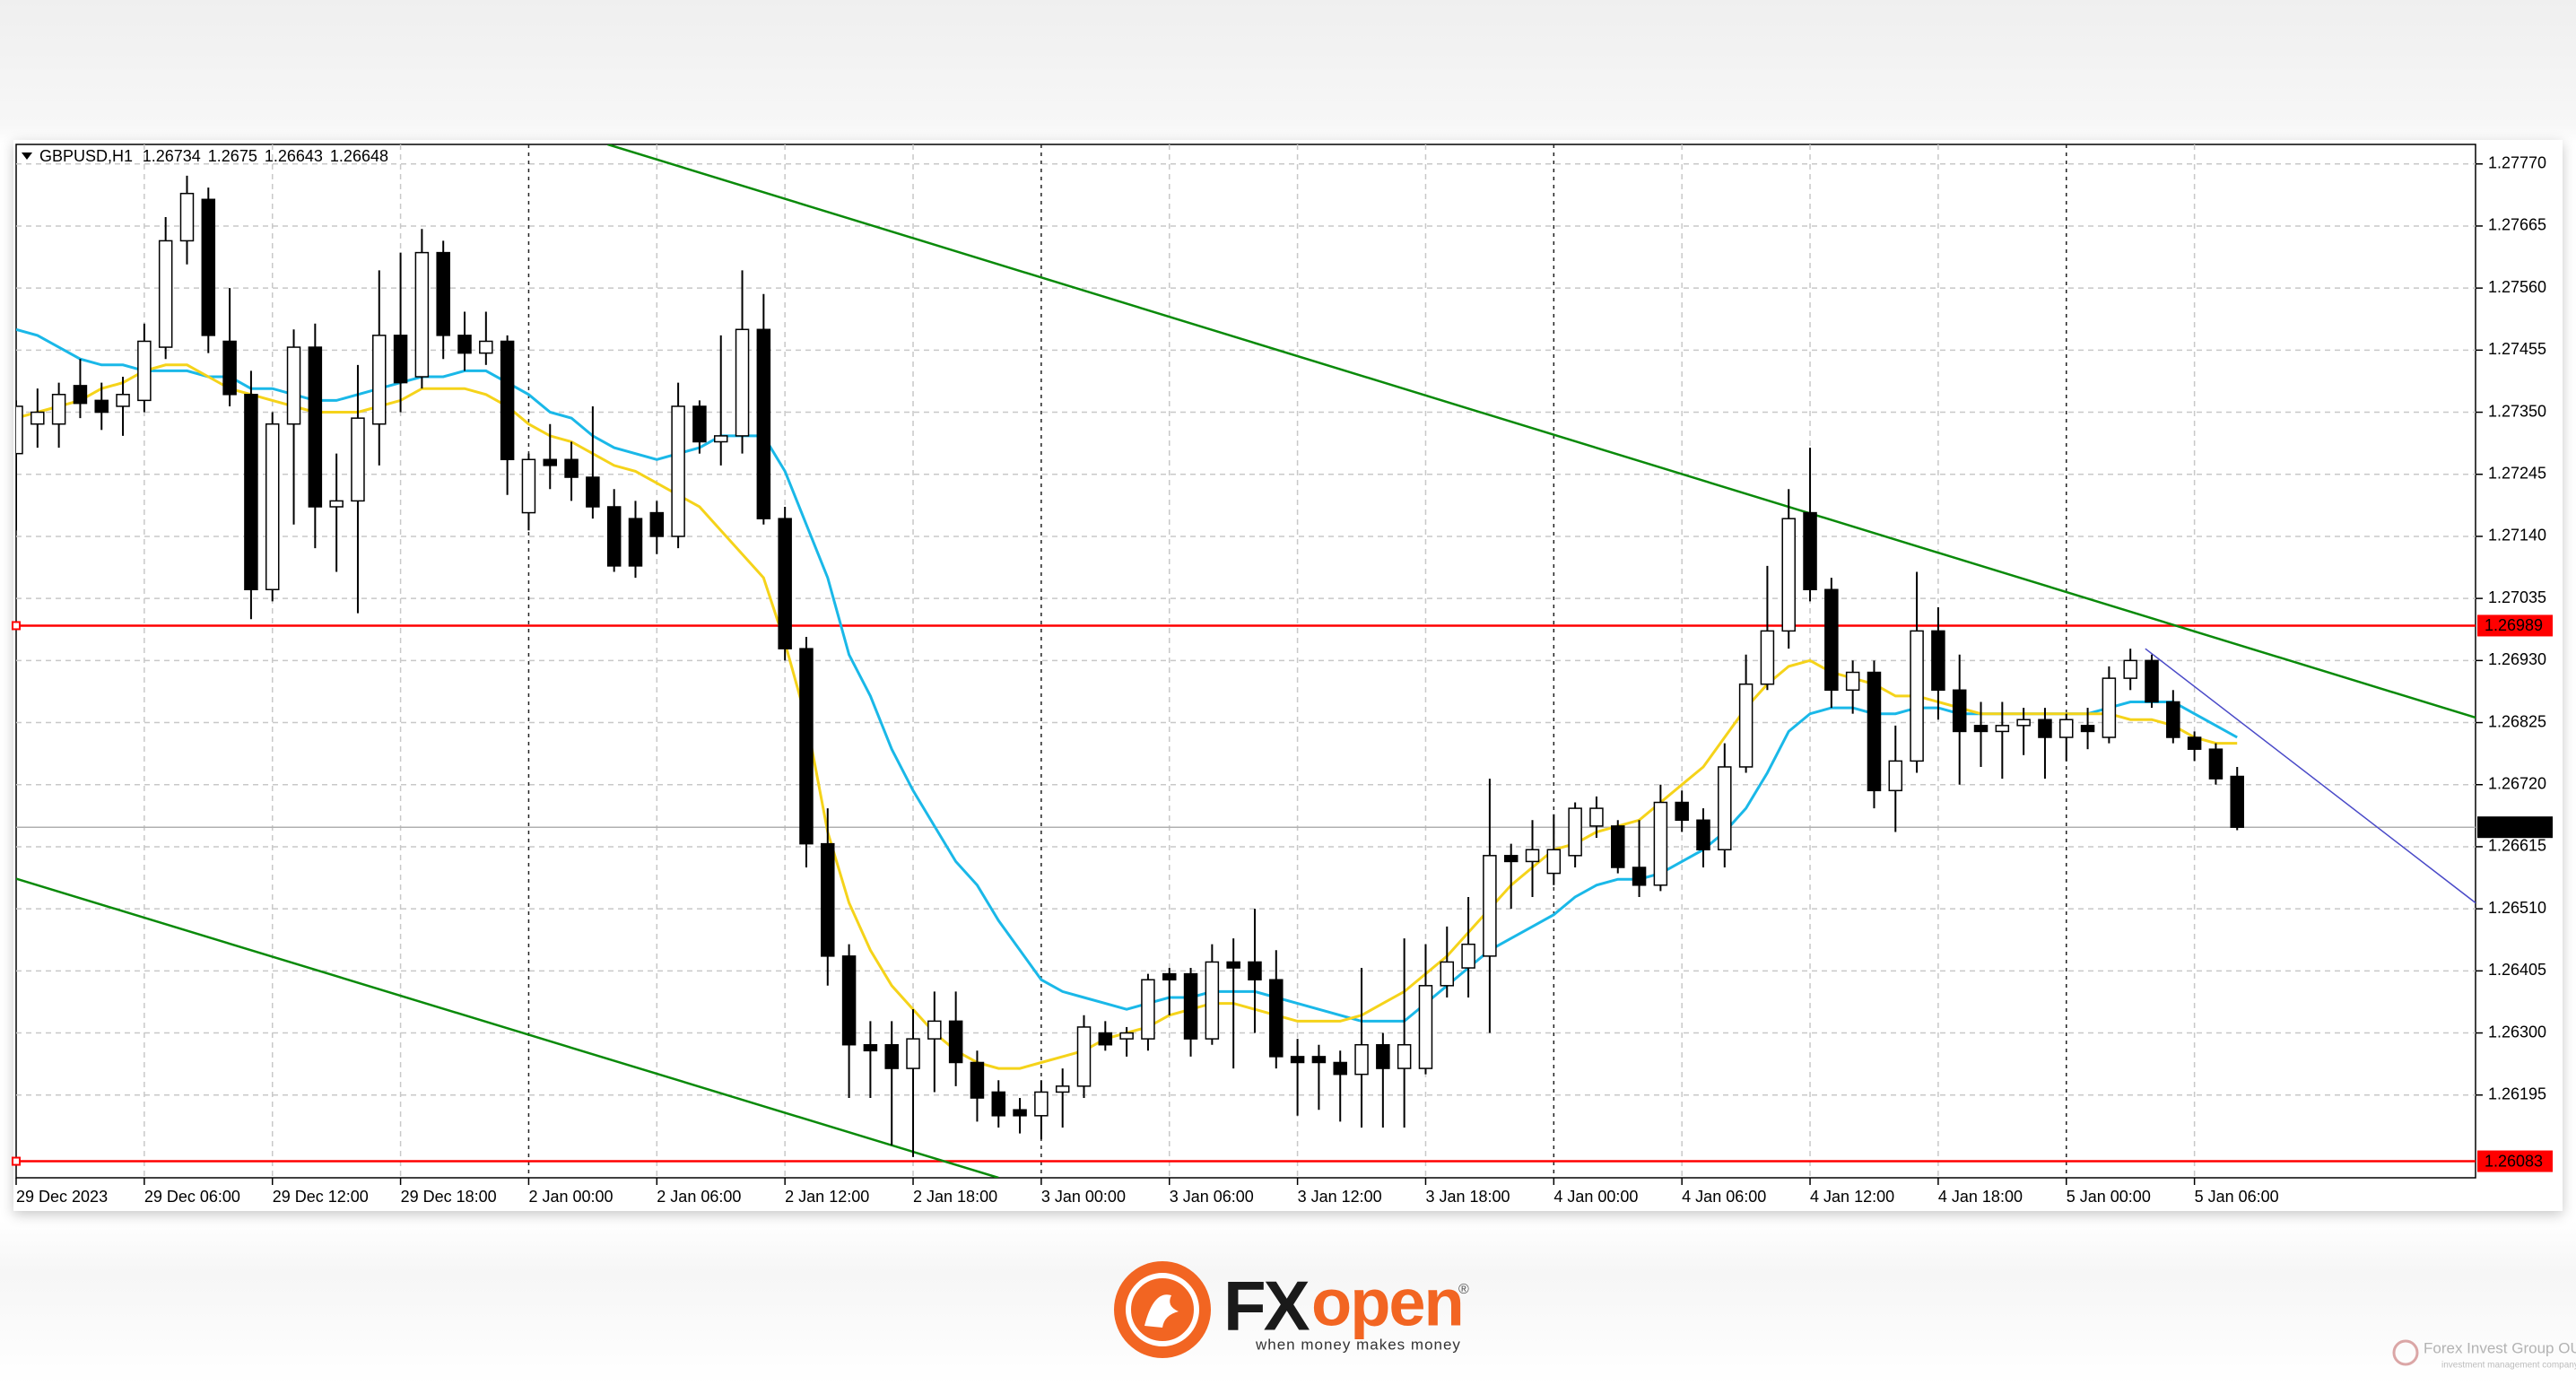 This screenshot has height=1385, width=2576. What do you see at coordinates (2405, 1352) in the screenshot?
I see `watermark-icon` at bounding box center [2405, 1352].